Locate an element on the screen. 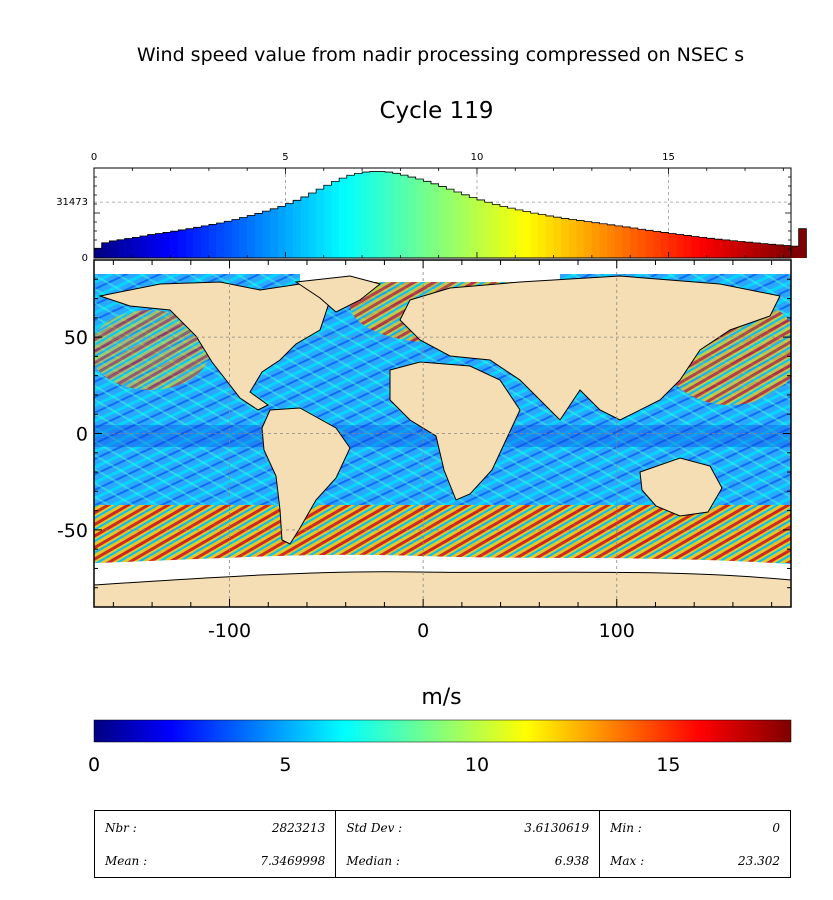  histogram-outline is located at coordinates (450, 214).